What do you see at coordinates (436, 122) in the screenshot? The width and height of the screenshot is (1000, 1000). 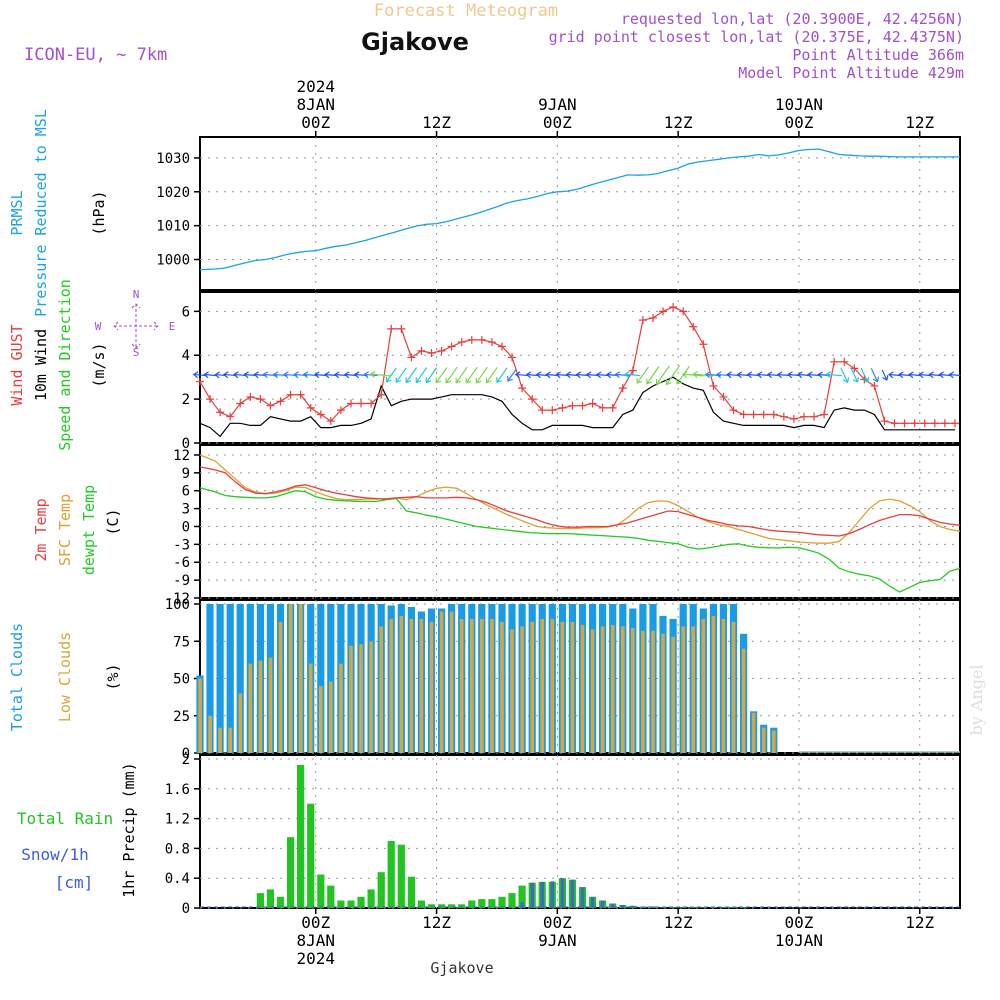 I see `top-hour-label: 12Z` at bounding box center [436, 122].